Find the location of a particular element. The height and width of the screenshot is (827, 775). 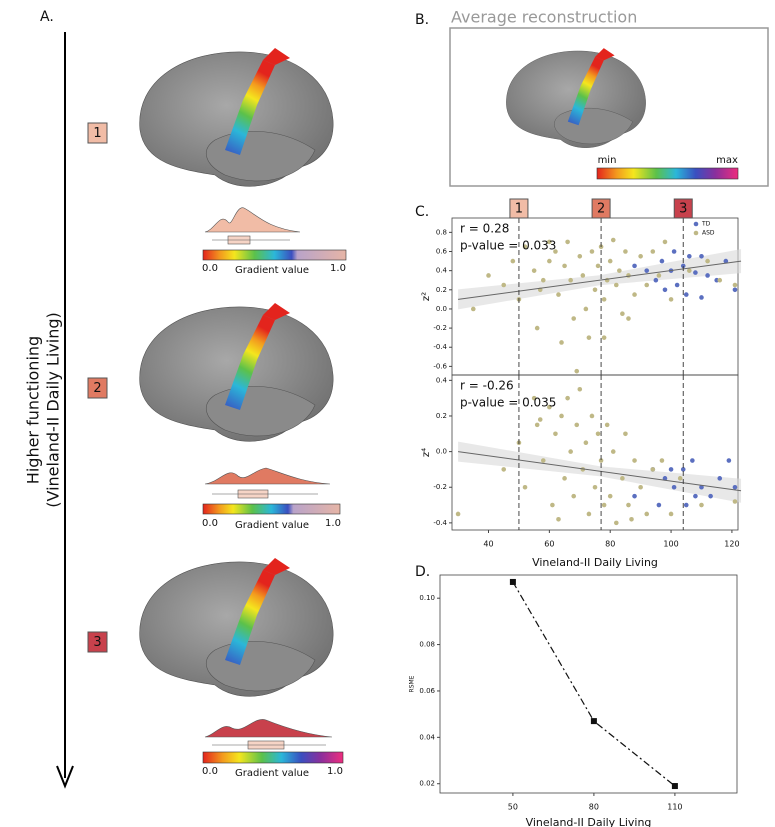

legend-label: TD is located at coordinates (706, 224).